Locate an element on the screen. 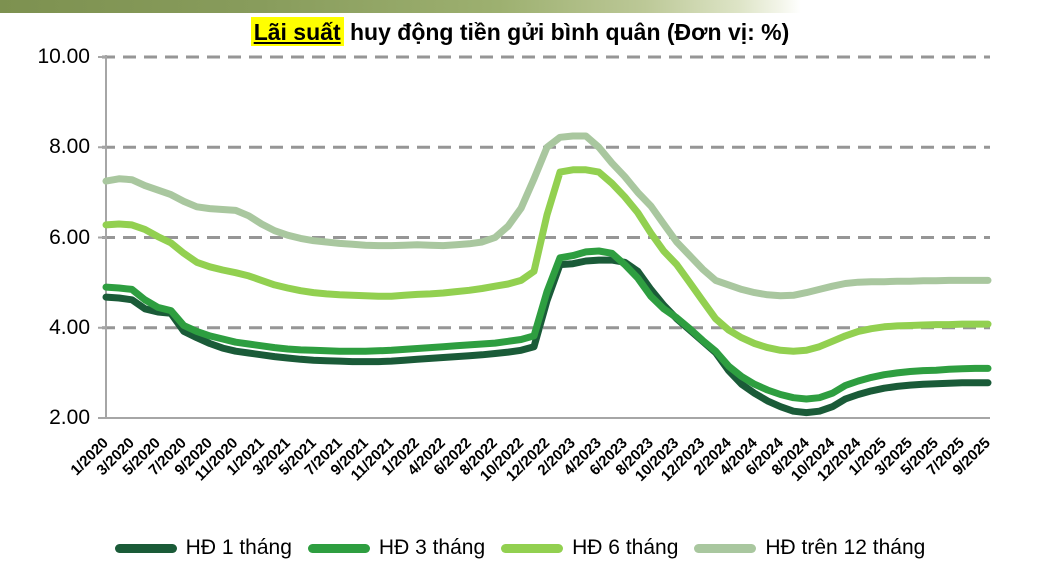 The image size is (1040, 572). legend-item-hd-tren-12-thang: HĐ trên 12 tháng is located at coordinates (809, 548).